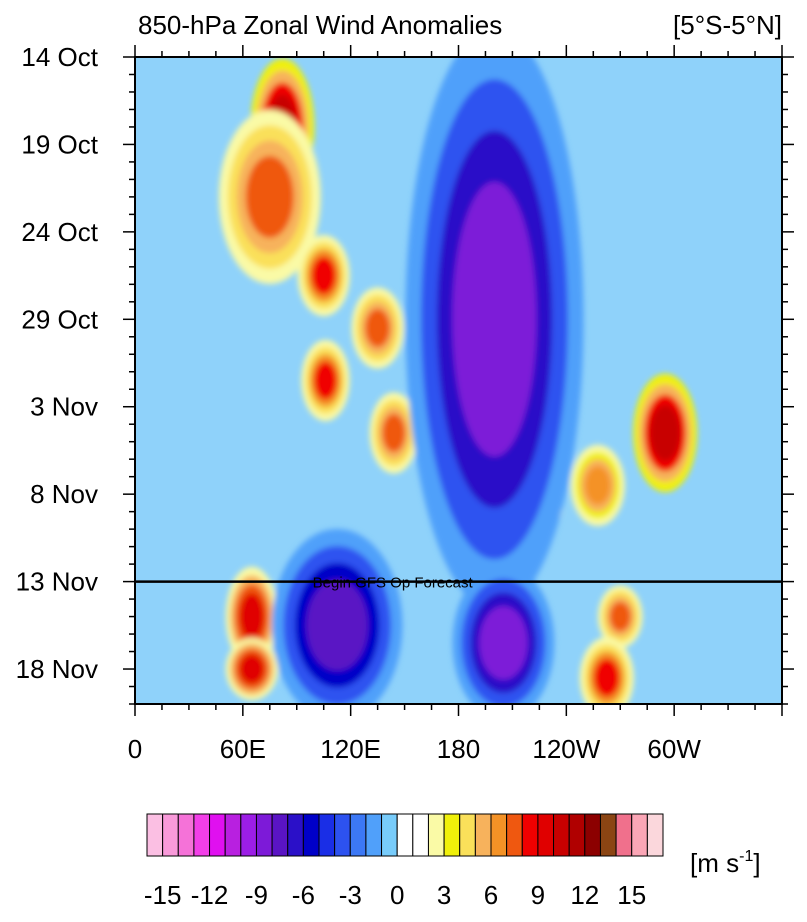 This screenshot has height=922, width=807. Describe the element at coordinates (59, 144) in the screenshot. I see `y-tick-label: 19 Oct` at that location.